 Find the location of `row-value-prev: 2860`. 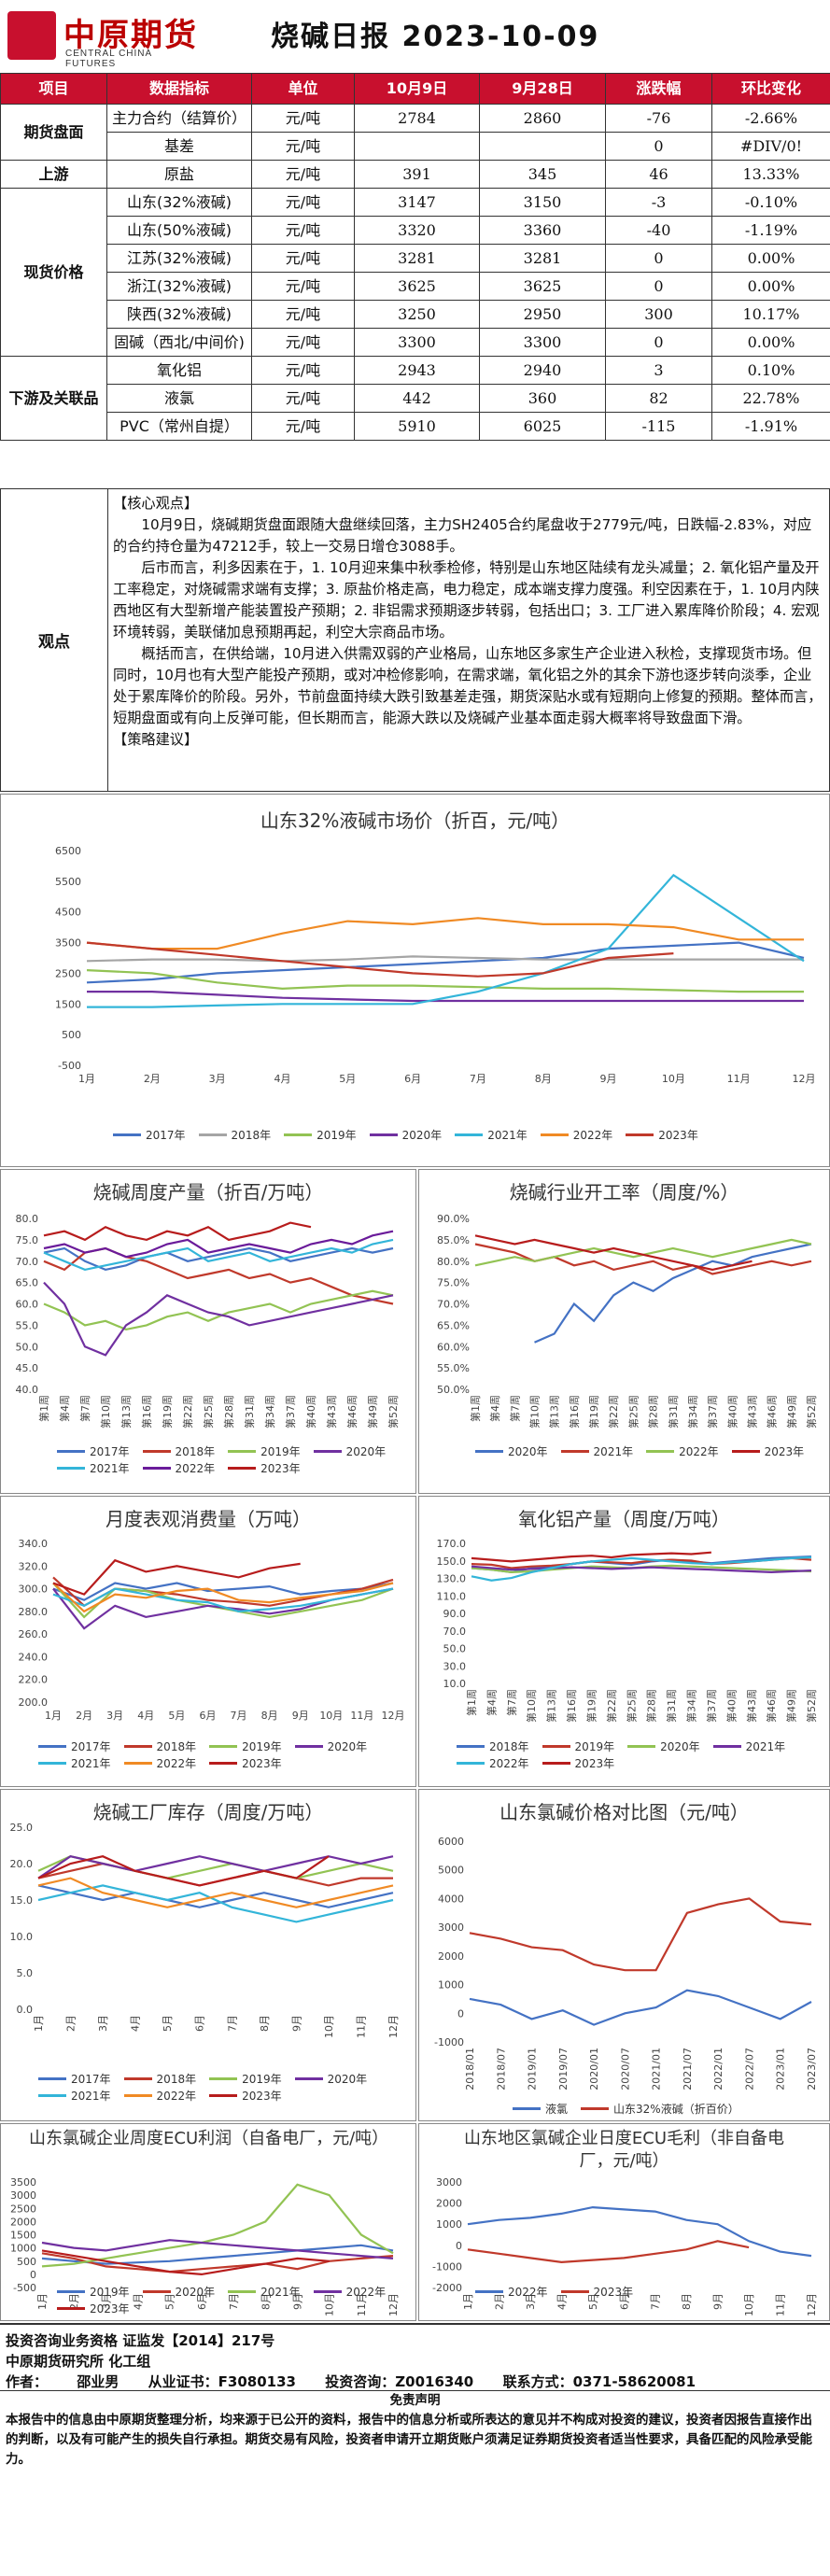

row-value-prev: 2860 is located at coordinates (543, 119).